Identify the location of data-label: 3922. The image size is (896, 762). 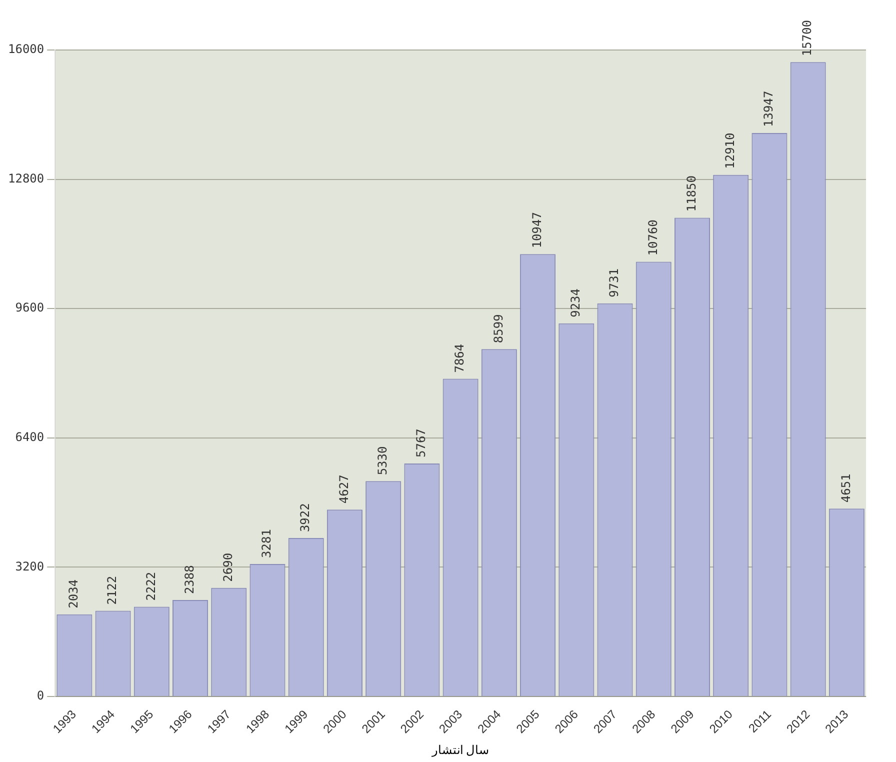
(305, 517).